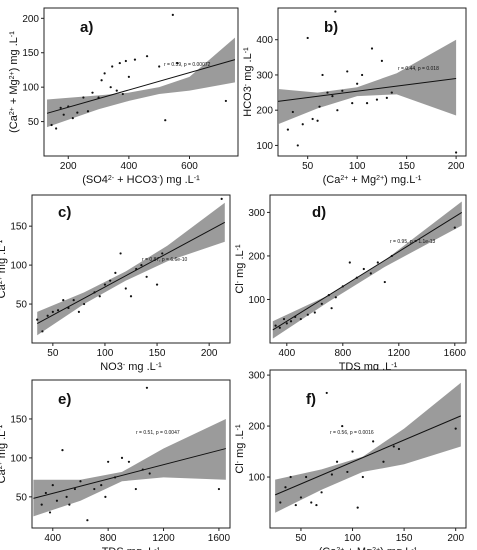 The width and height of the screenshot is (477, 550). I want to click on x-axis-label: (SO42- + HCO3-) mg .L-¹, so click(141, 180).